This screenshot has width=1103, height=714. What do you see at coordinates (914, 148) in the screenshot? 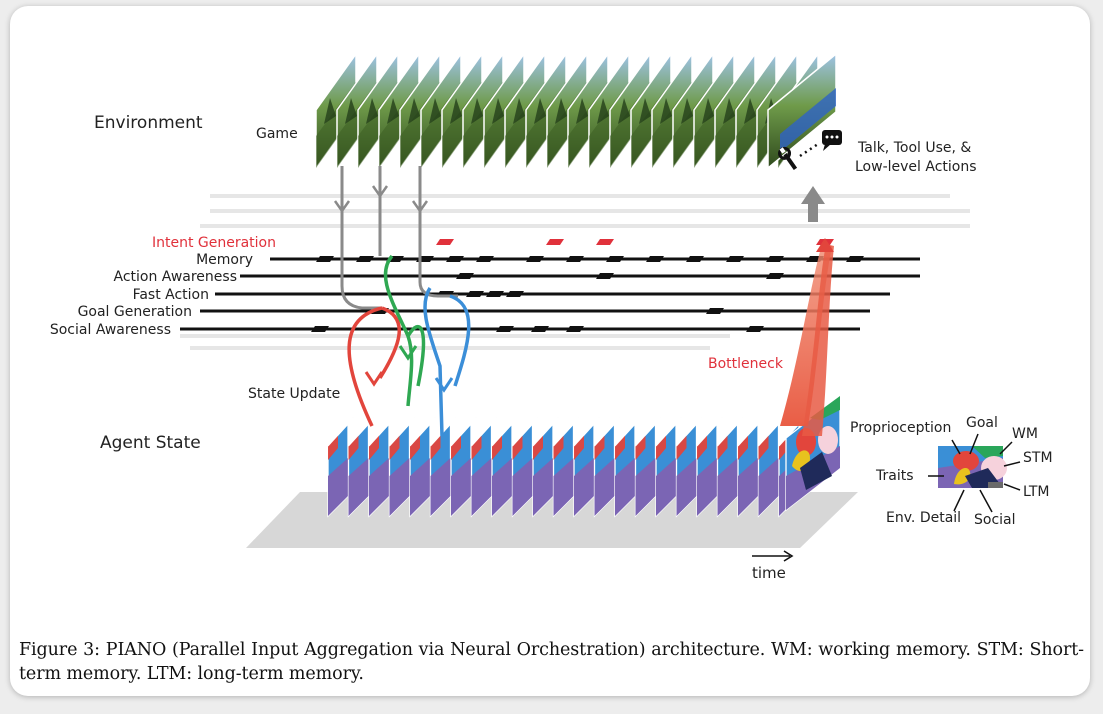
I see `actions-label-line1: Talk, Tool Use, &` at bounding box center [914, 148].